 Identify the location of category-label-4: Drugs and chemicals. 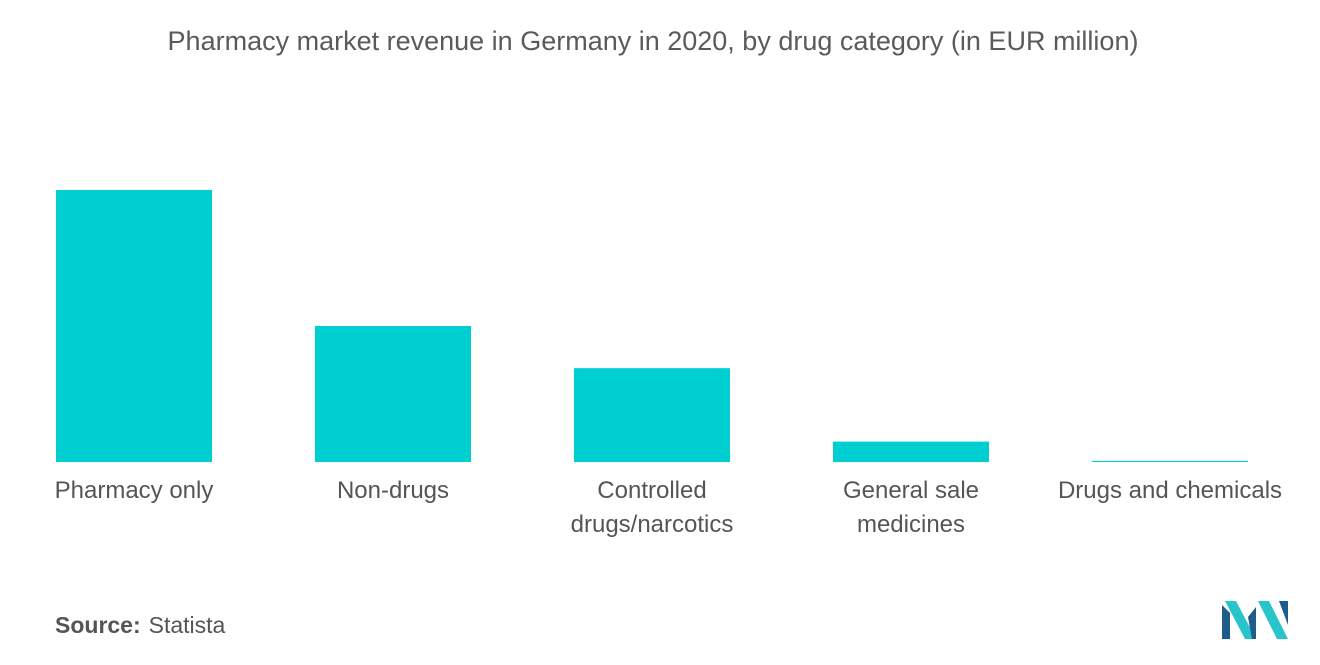
(1170, 490).